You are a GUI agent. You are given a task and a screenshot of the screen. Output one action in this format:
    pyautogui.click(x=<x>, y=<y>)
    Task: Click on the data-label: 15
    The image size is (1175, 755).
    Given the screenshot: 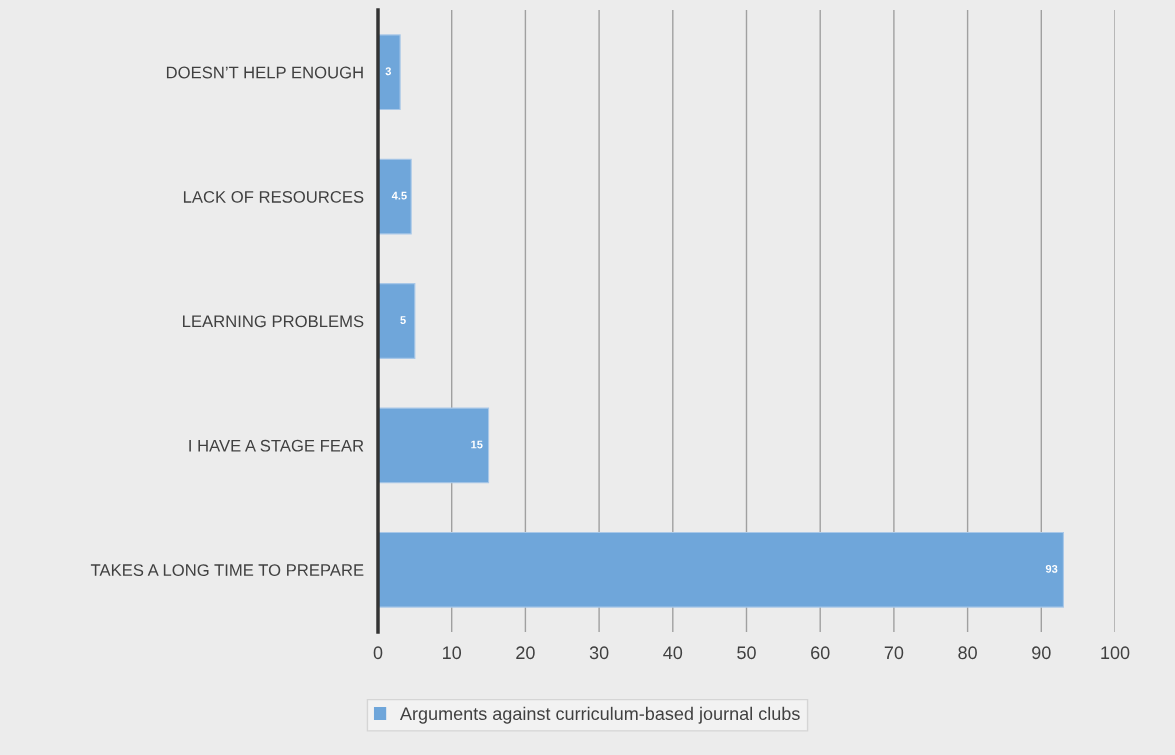 What is the action you would take?
    pyautogui.click(x=477, y=444)
    